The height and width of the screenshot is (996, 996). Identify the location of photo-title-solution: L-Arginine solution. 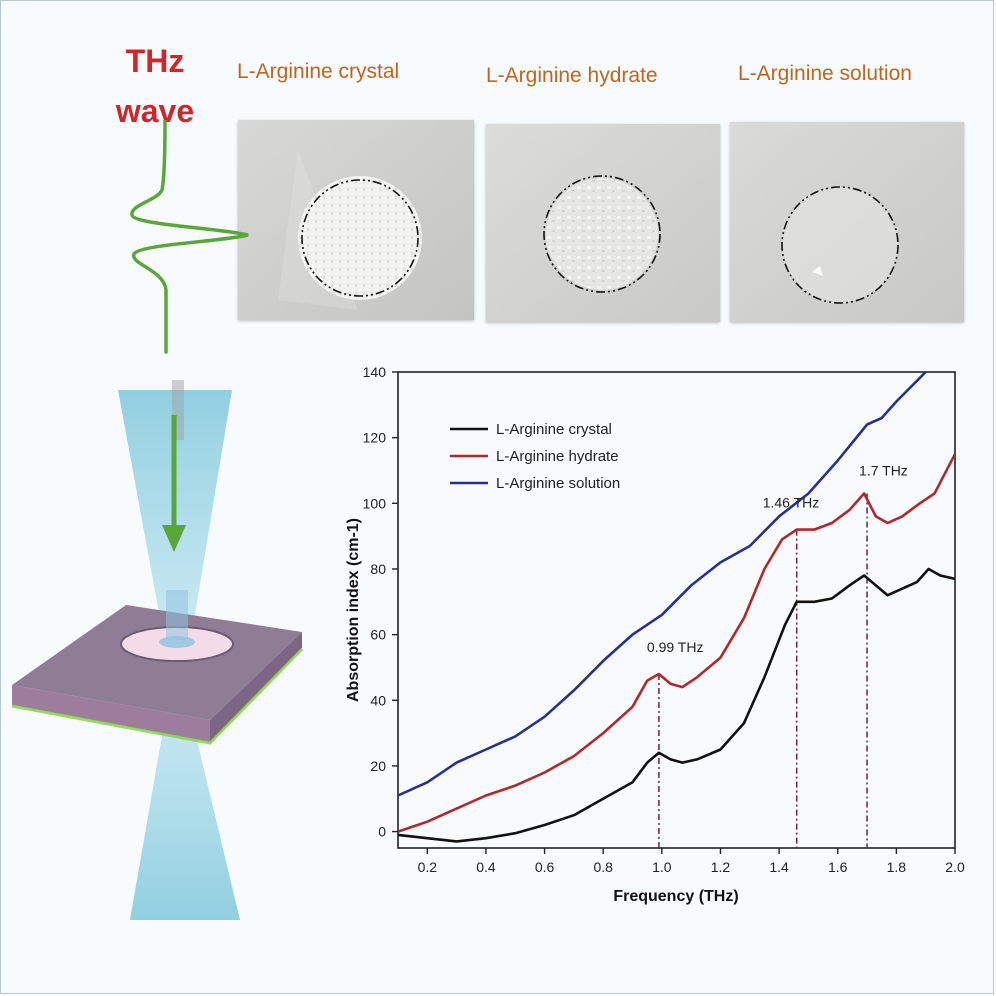
(825, 73).